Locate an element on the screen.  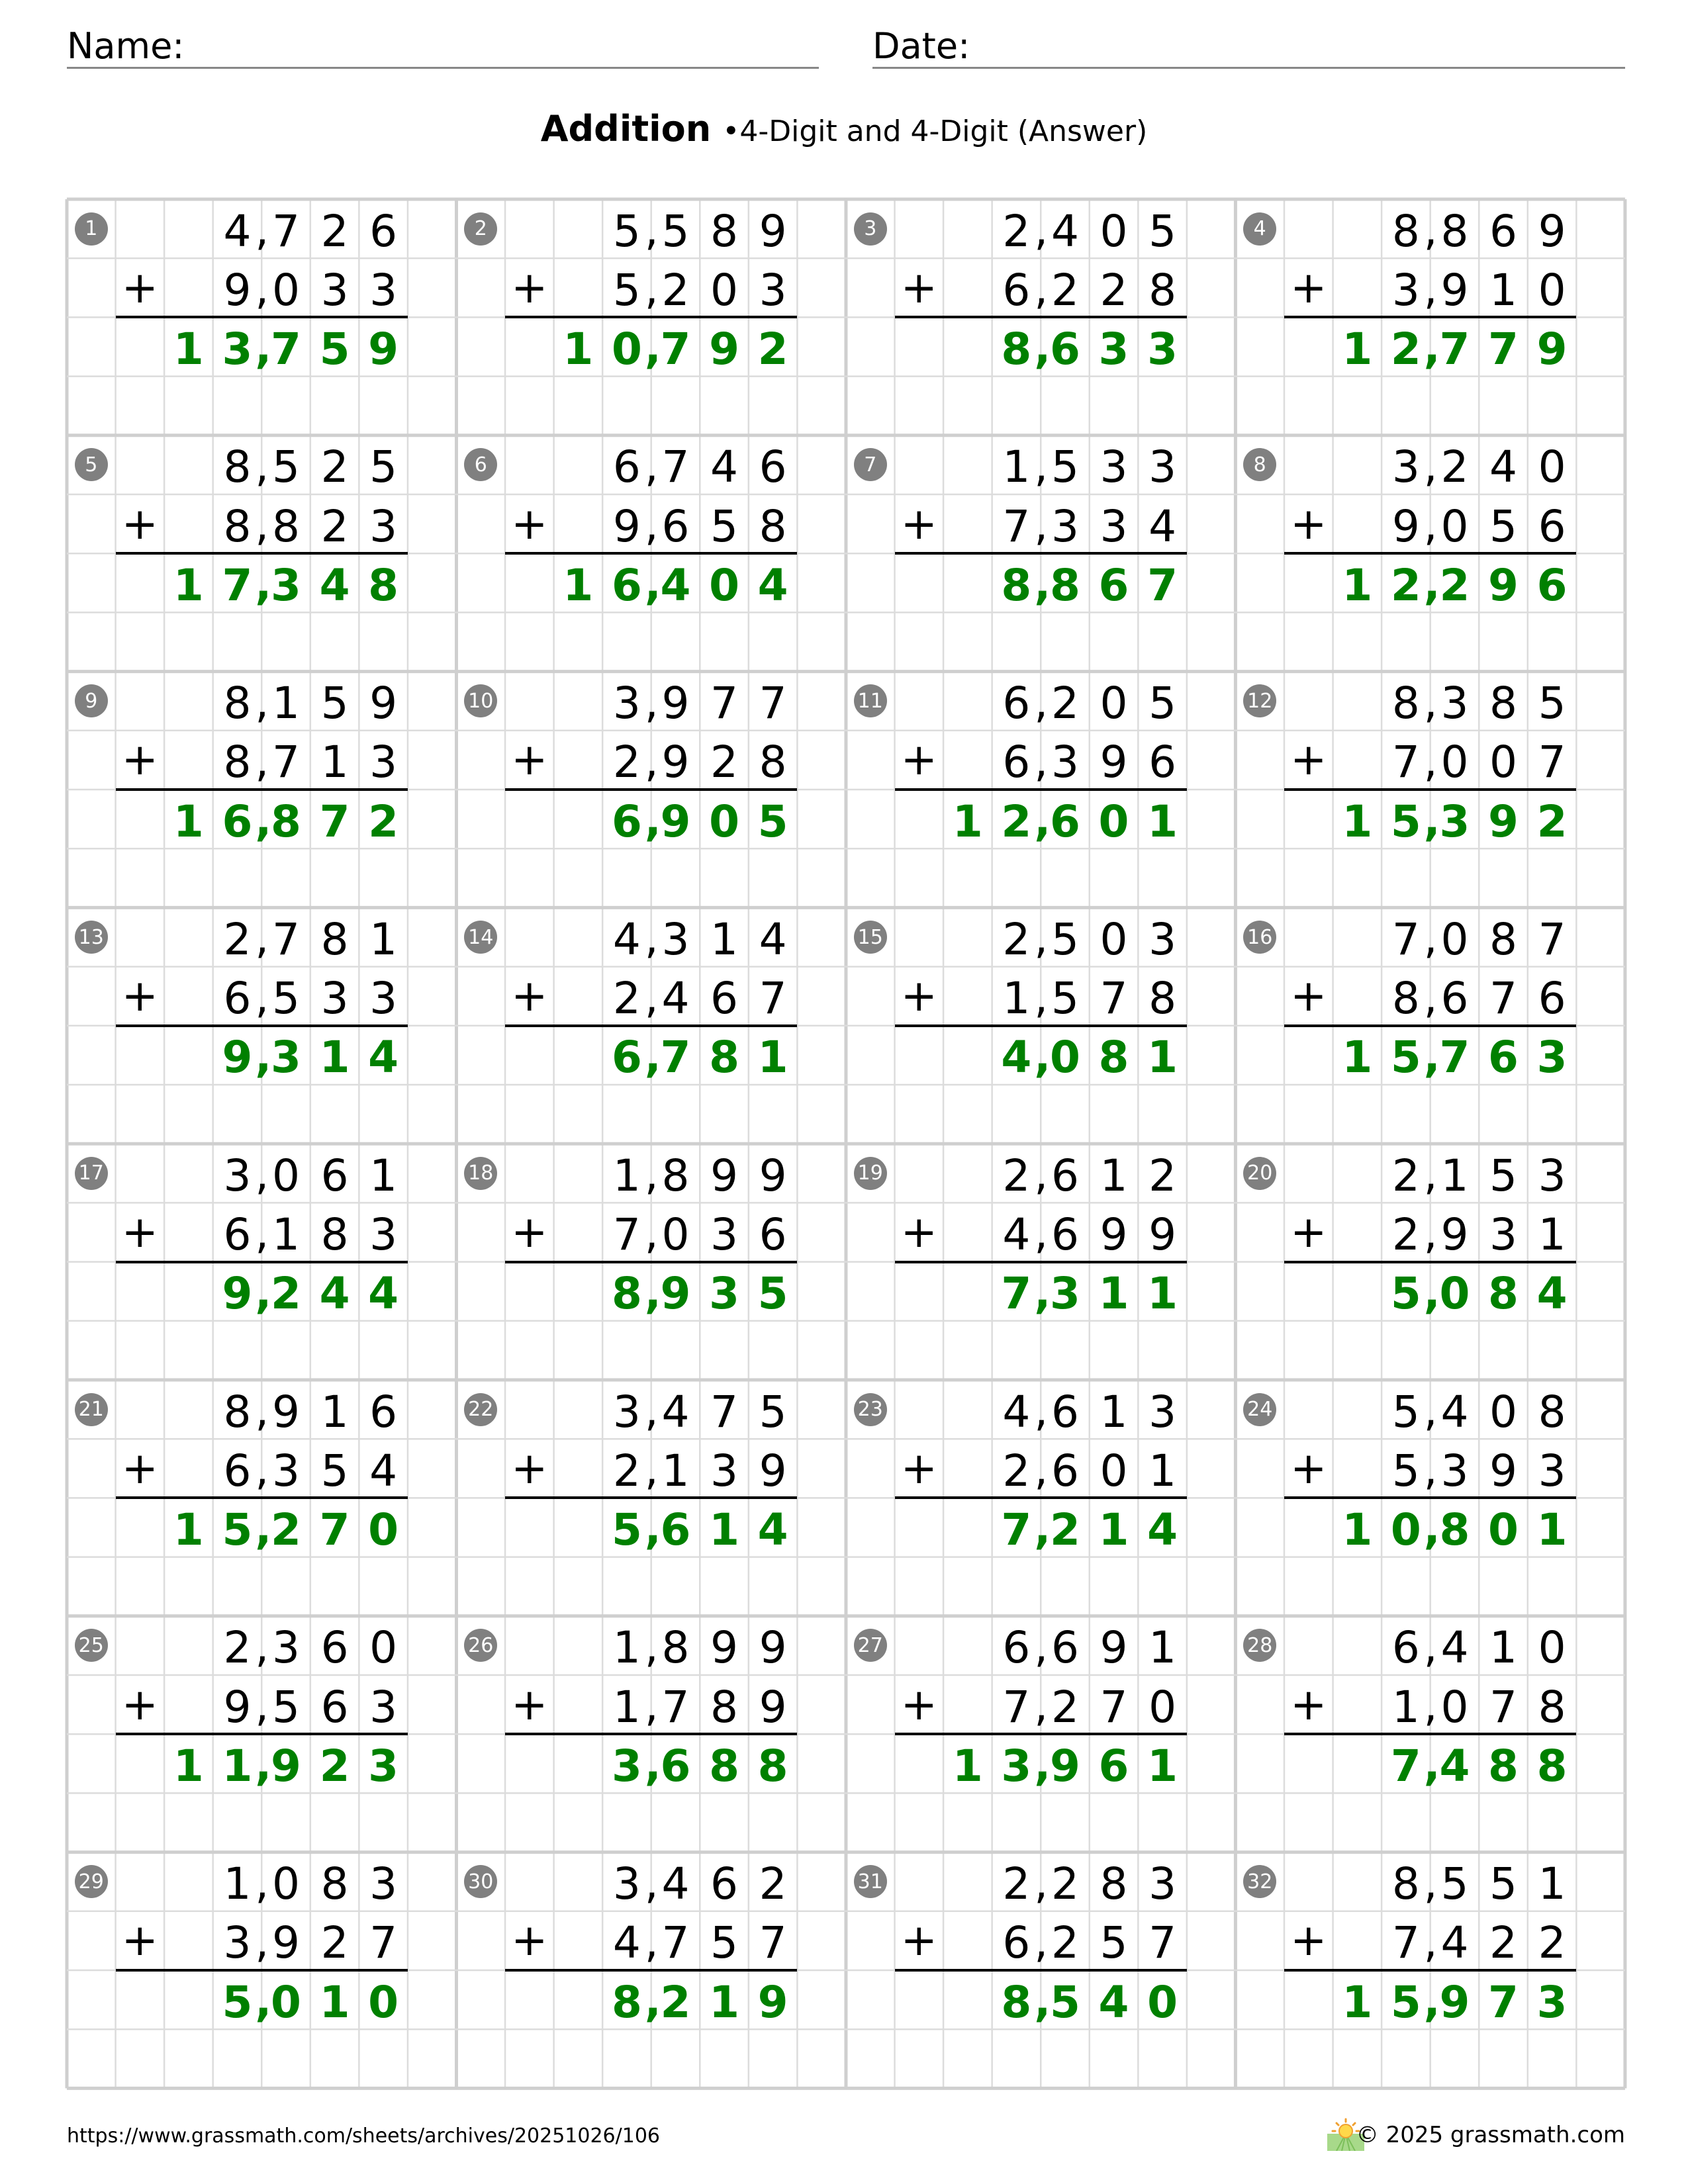
problem-number-badge: 5 is located at coordinates (91, 465).